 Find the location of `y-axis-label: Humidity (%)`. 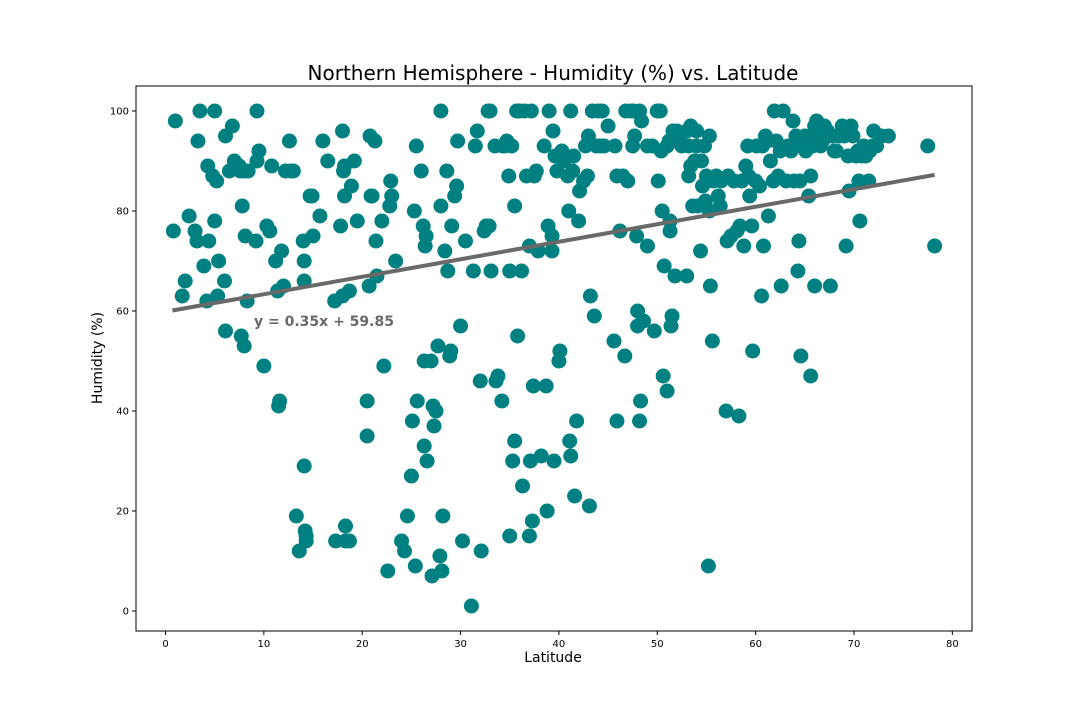

y-axis-label: Humidity (%) is located at coordinates (98, 358).